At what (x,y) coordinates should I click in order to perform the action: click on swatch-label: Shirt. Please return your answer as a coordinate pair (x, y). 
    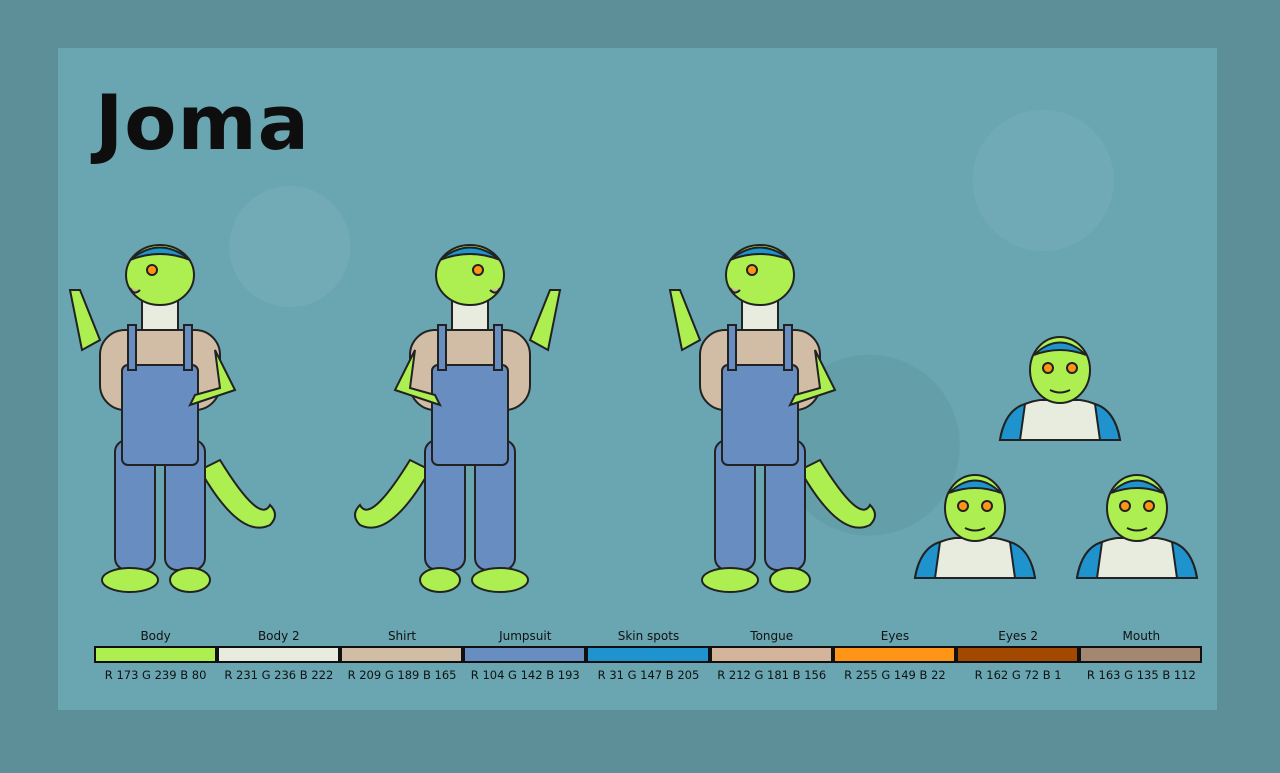
    Looking at the image, I should click on (402, 636).